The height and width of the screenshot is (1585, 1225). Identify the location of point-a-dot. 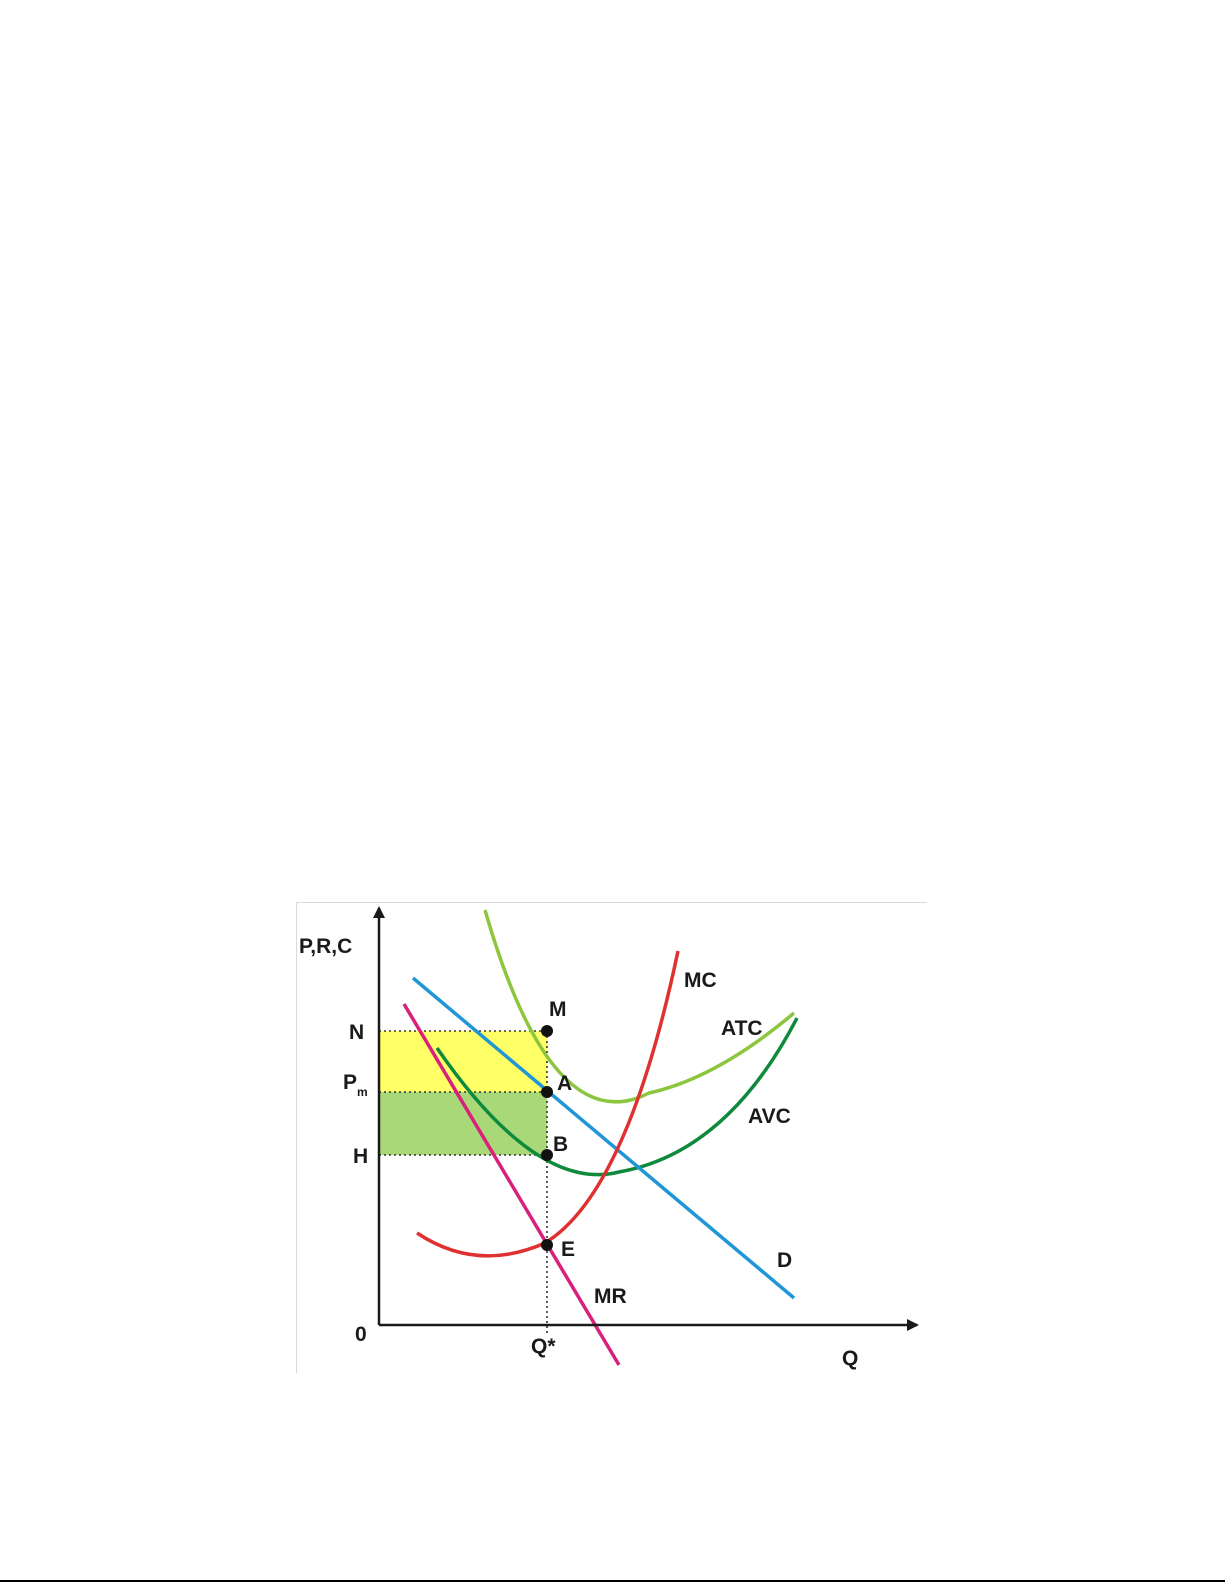
(547, 1092).